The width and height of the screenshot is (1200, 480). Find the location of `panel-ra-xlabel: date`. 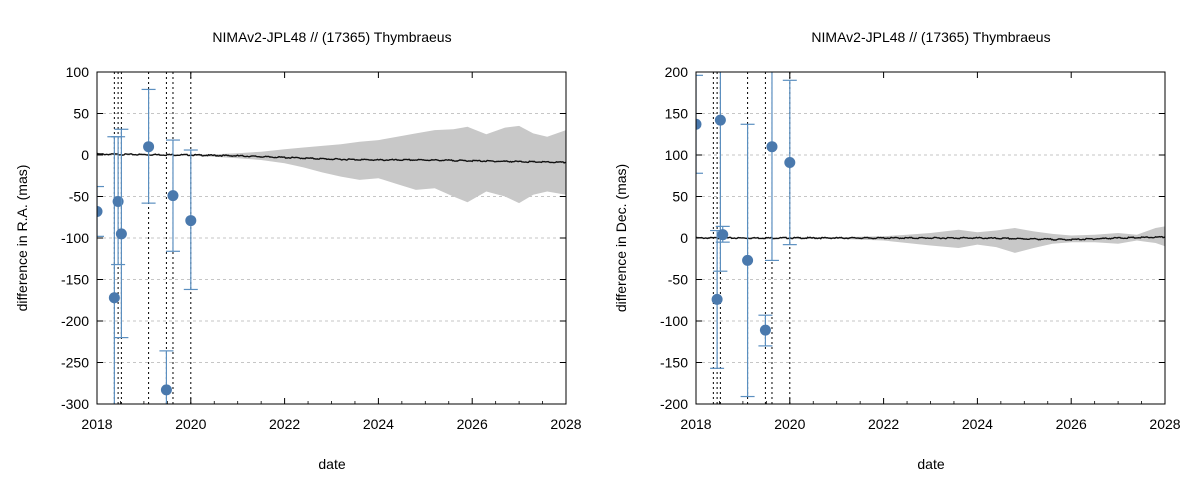

panel-ra-xlabel: date is located at coordinates (331, 464).